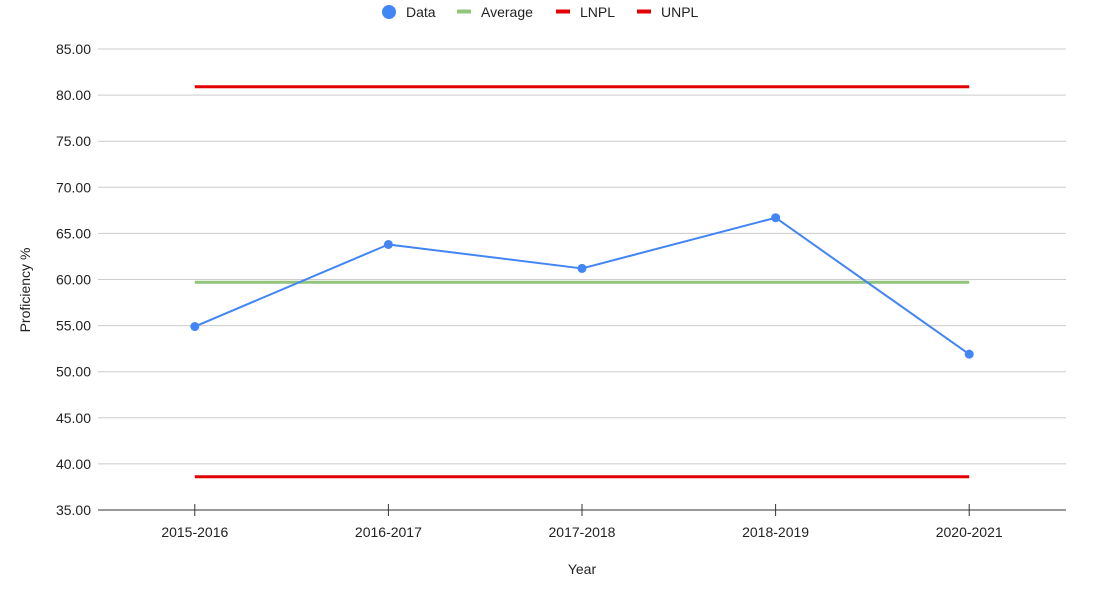  What do you see at coordinates (421, 12) in the screenshot?
I see `legend-label-data: Data` at bounding box center [421, 12].